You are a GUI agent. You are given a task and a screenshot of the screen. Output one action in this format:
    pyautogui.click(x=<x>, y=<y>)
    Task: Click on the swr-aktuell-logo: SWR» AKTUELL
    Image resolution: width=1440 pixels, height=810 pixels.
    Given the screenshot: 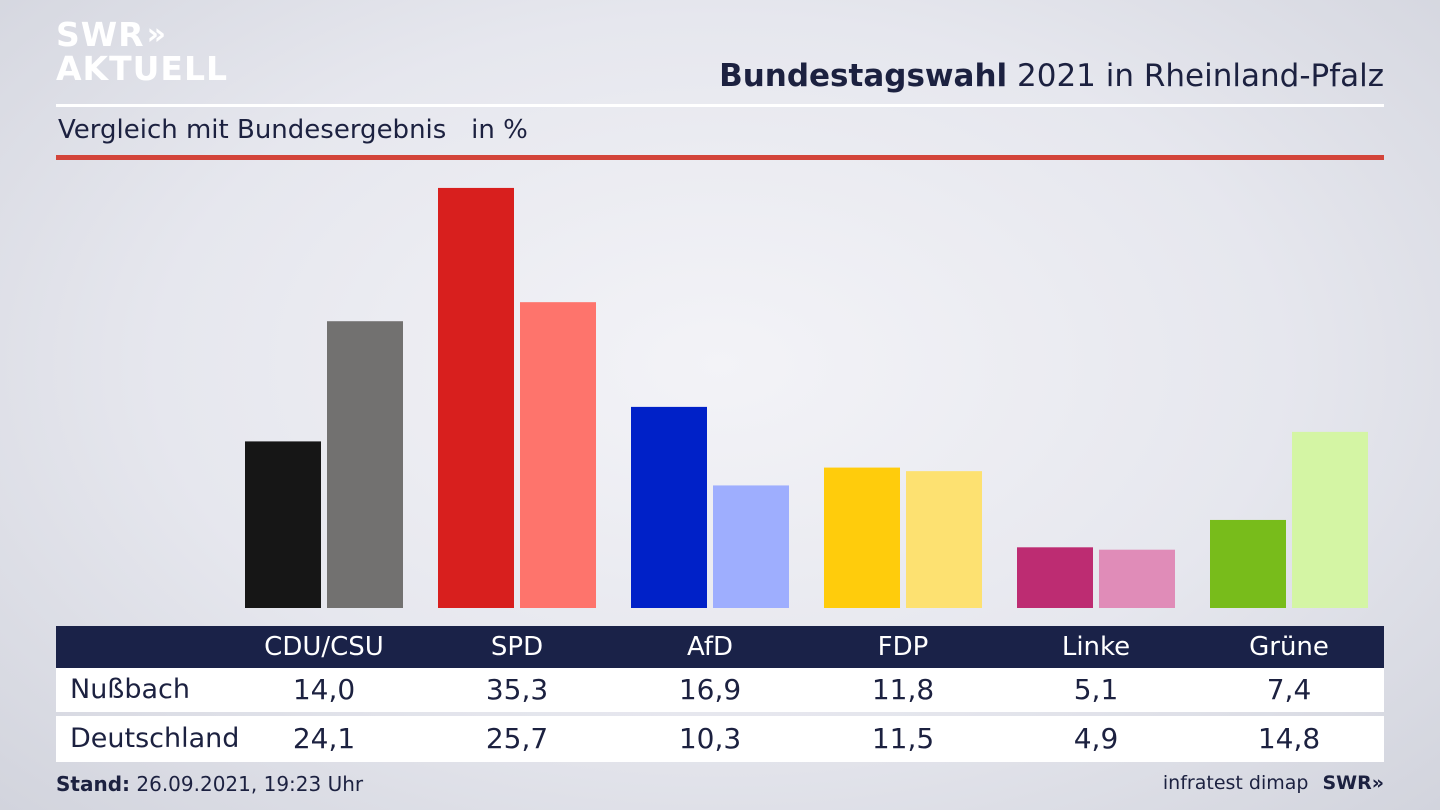 What is the action you would take?
    pyautogui.click(x=142, y=52)
    